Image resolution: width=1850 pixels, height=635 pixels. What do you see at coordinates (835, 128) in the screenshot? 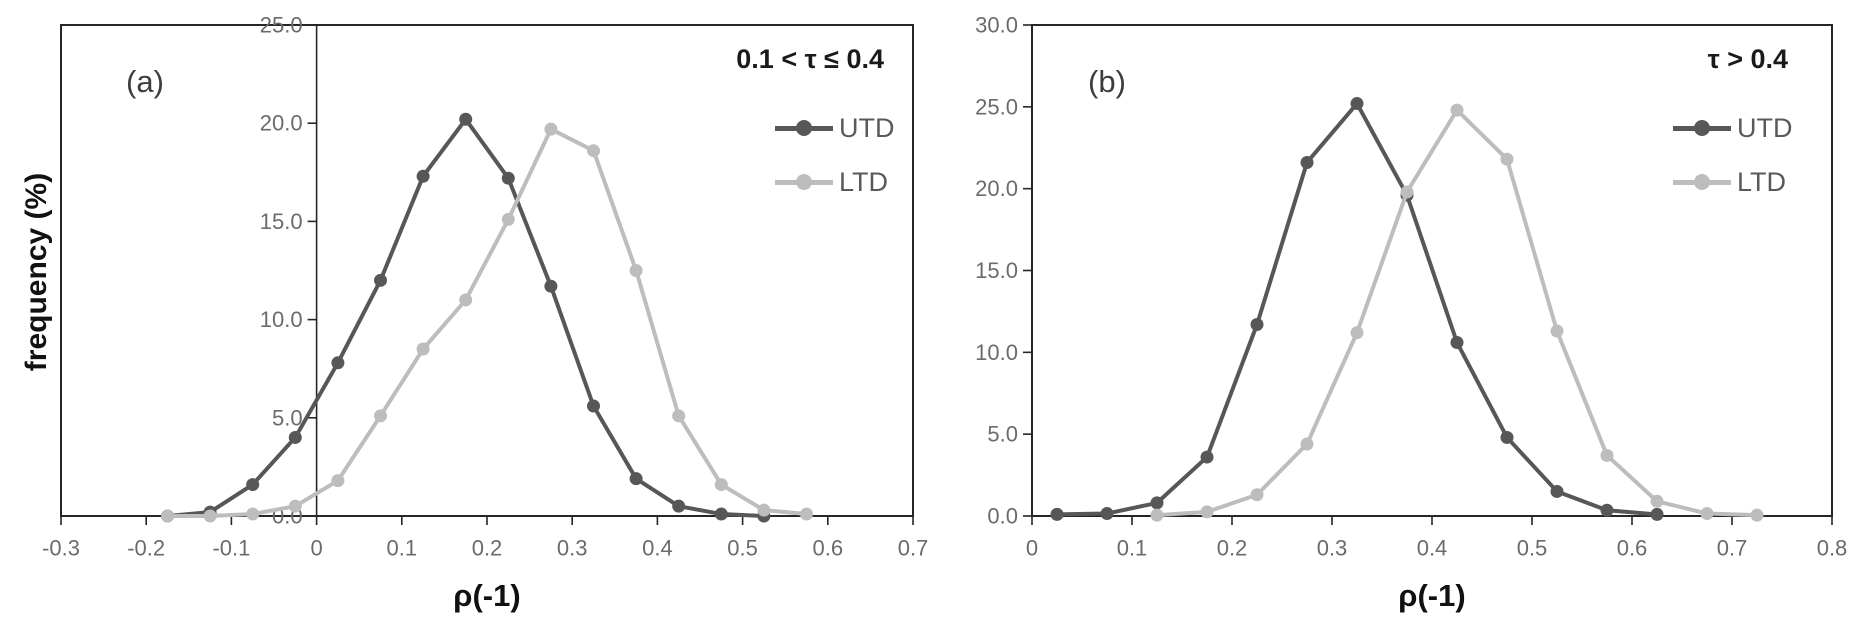
I see `panel-a-legend-item-utd: UTD` at bounding box center [835, 128].